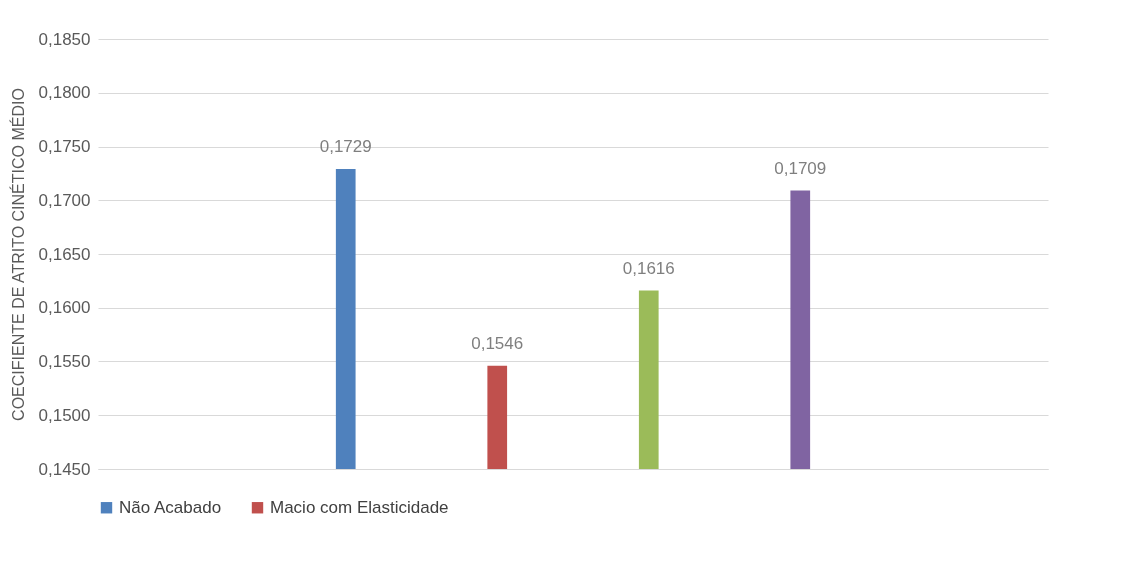 Image resolution: width=1131 pixels, height=565 pixels. What do you see at coordinates (64, 200) in the screenshot?
I see `y-tick-label: 0,1700` at bounding box center [64, 200].